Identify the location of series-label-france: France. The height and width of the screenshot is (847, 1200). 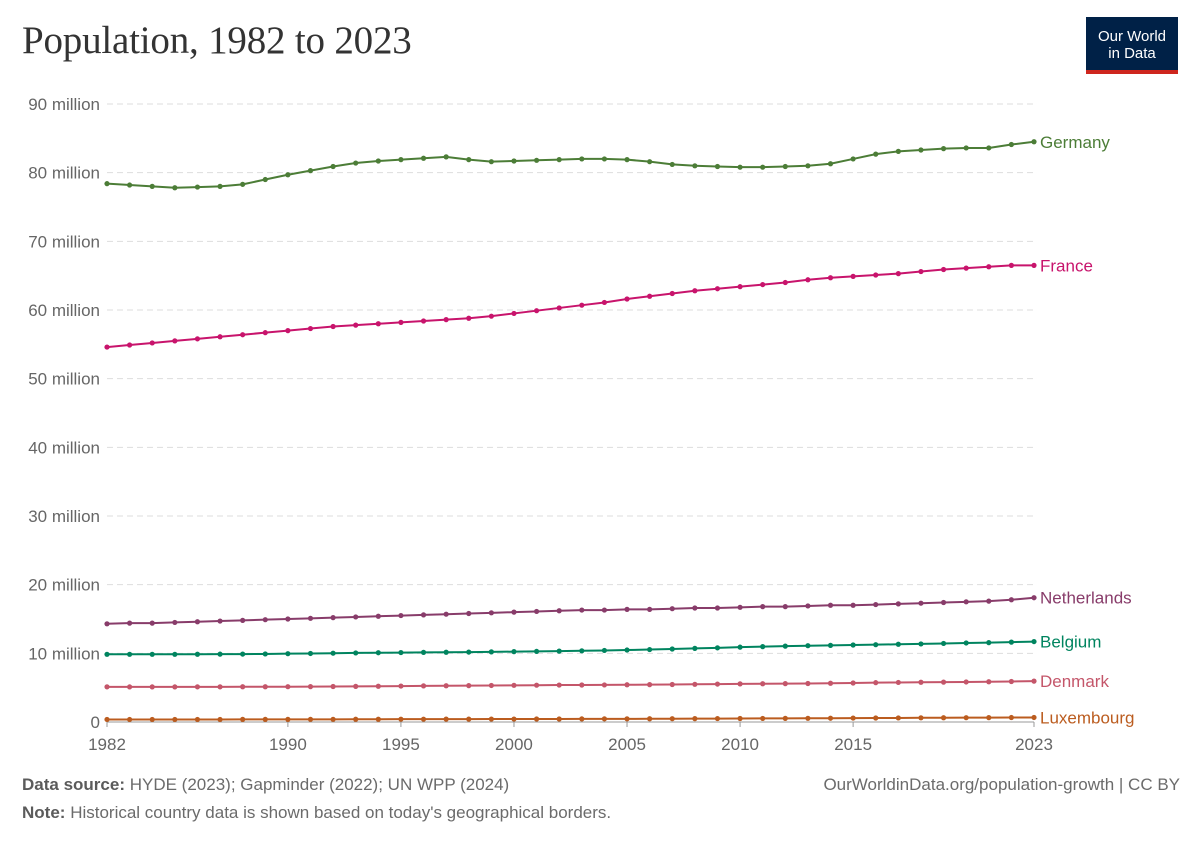
(1066, 265).